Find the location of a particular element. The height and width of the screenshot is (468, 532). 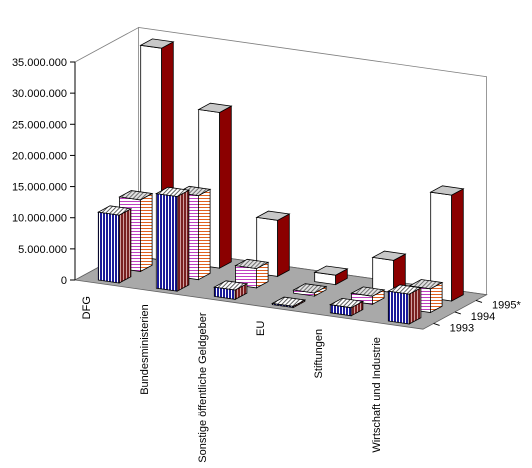

value-tick-label: 5.000.000 is located at coordinates (42, 250).